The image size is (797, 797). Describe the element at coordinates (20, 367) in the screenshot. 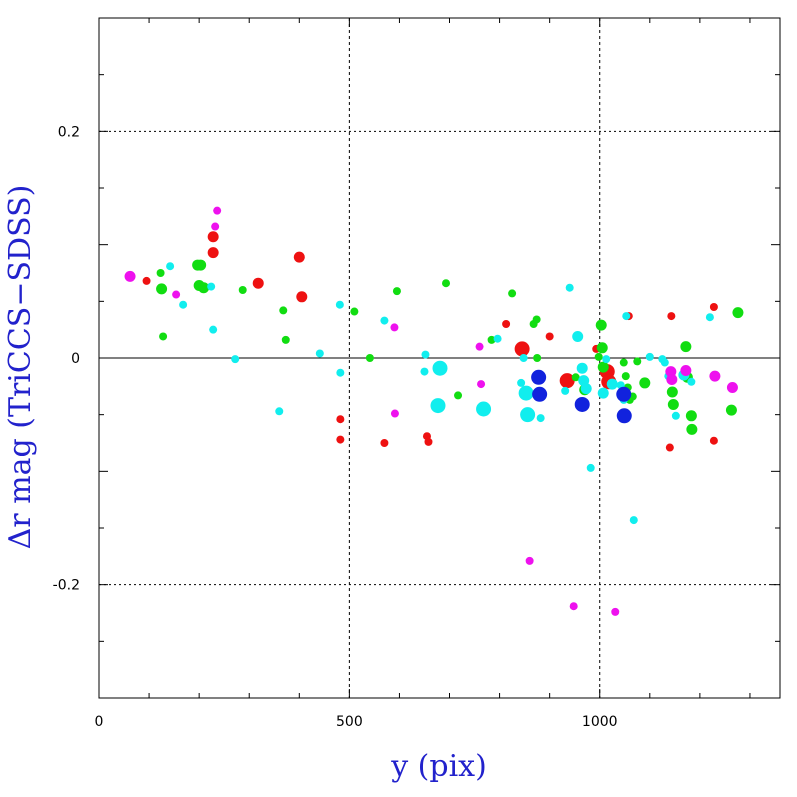

I see `y-axis-title: Δr mag (TriCCS−SDSS)` at that location.